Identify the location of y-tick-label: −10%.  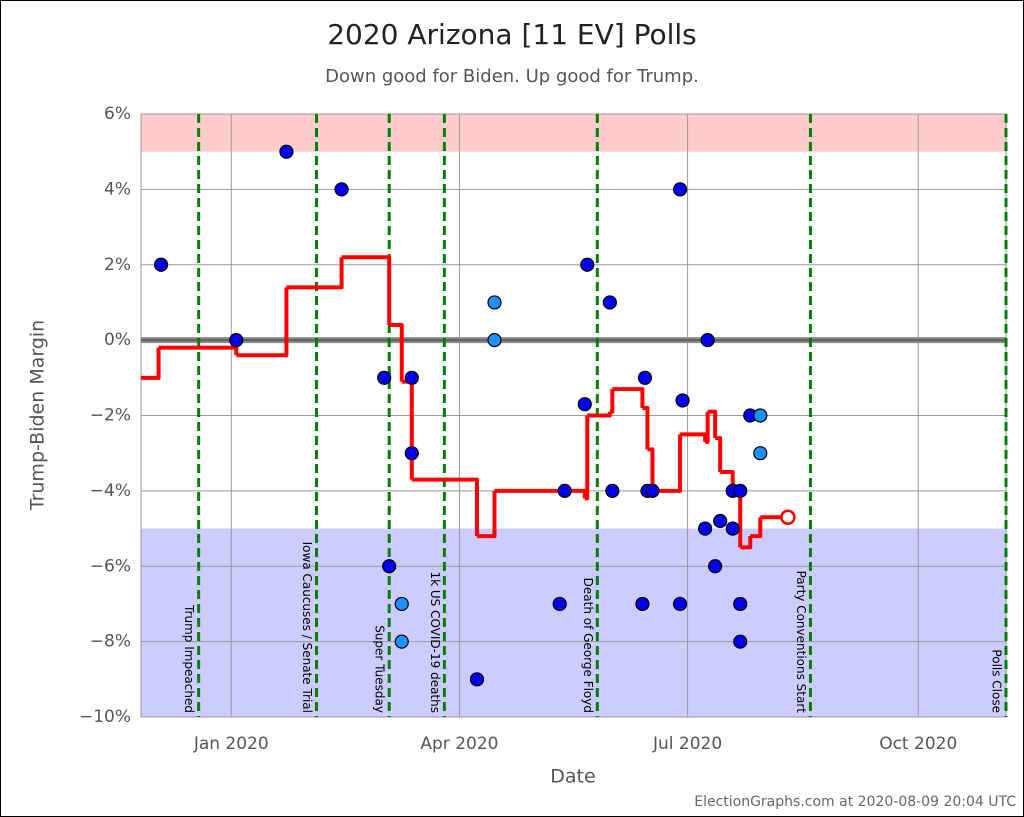
(105, 717).